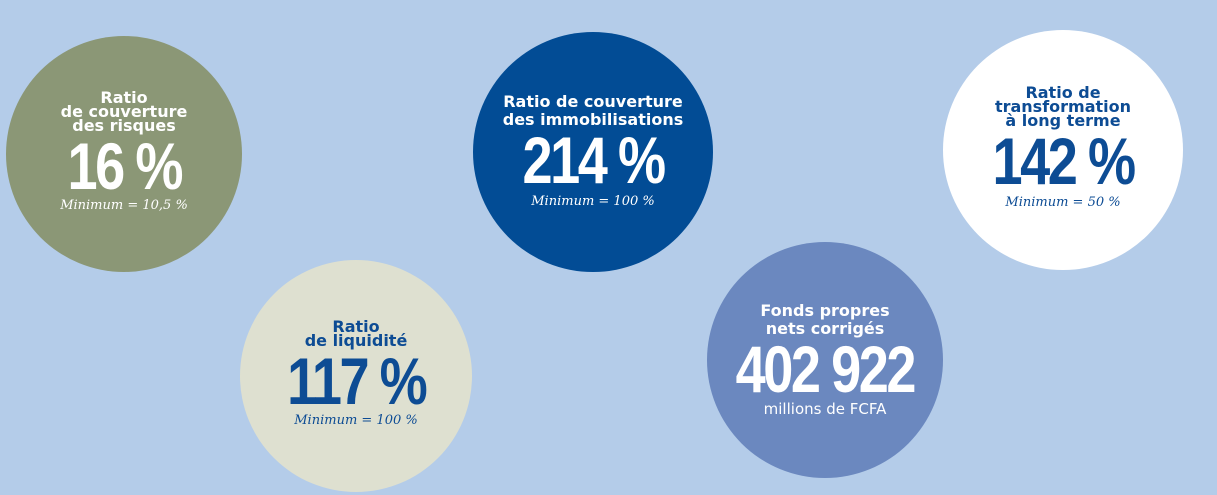 The height and width of the screenshot is (495, 1217). I want to click on circle-label: Ratio de couverture, so click(593, 101).